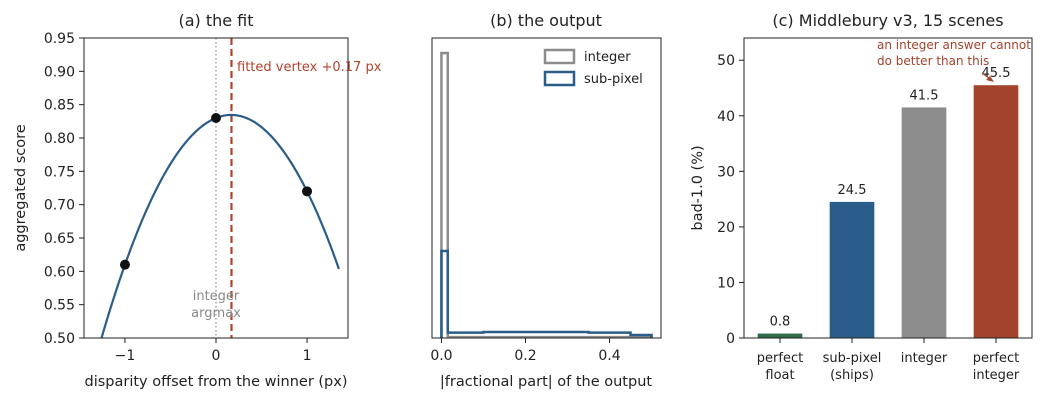 This screenshot has height=403, width=1054. What do you see at coordinates (887, 20) in the screenshot?
I see `panel-c-title: (c) Middlebury v3, 15 scenes` at bounding box center [887, 20].